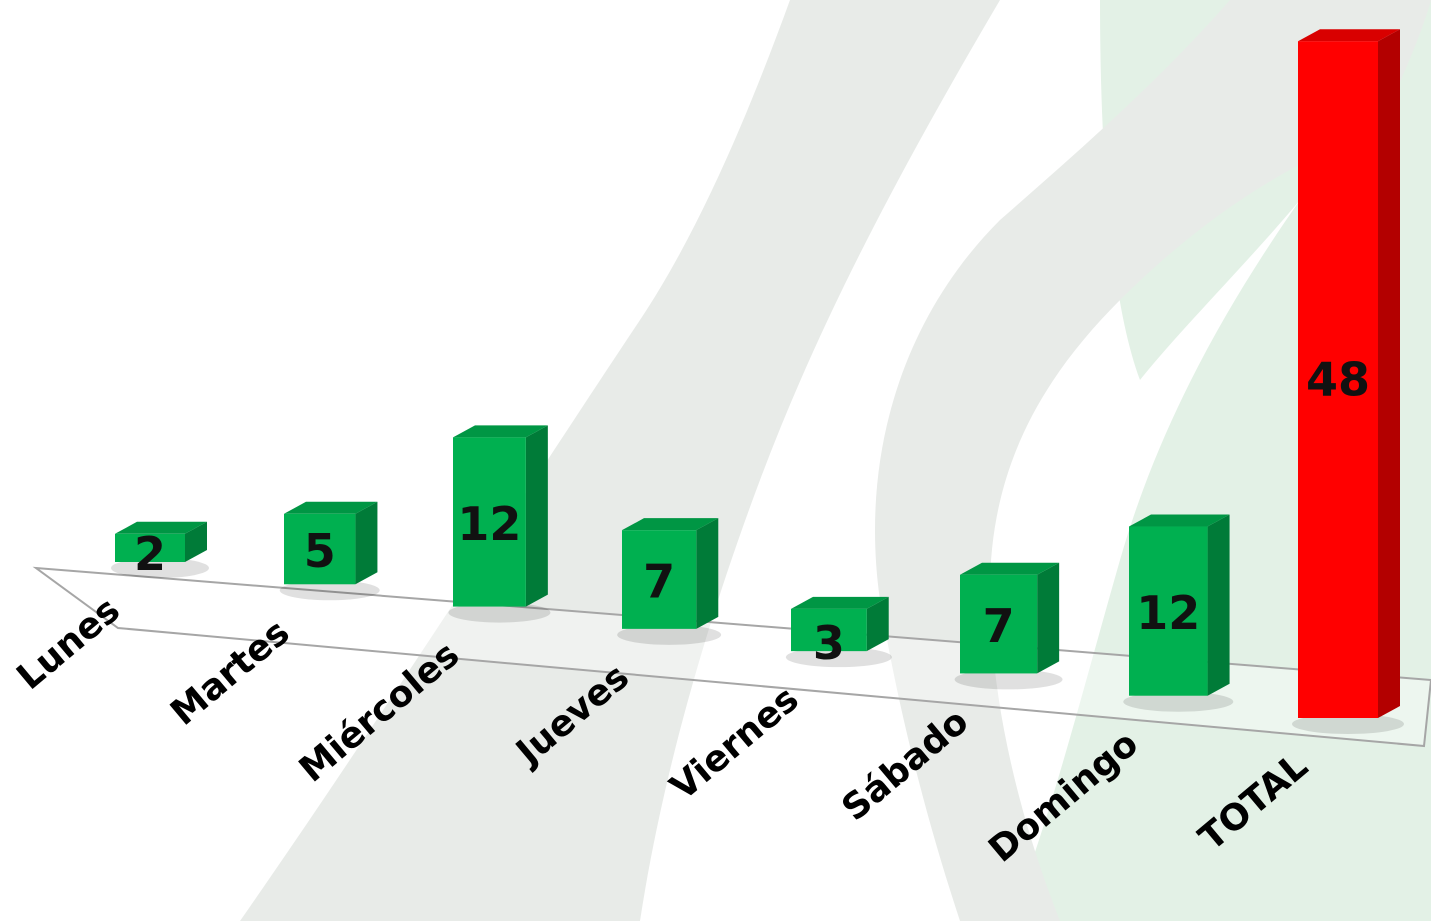 This screenshot has width=1431, height=921. Describe the element at coordinates (331, 507) in the screenshot. I see `bar-top-martes` at that location.